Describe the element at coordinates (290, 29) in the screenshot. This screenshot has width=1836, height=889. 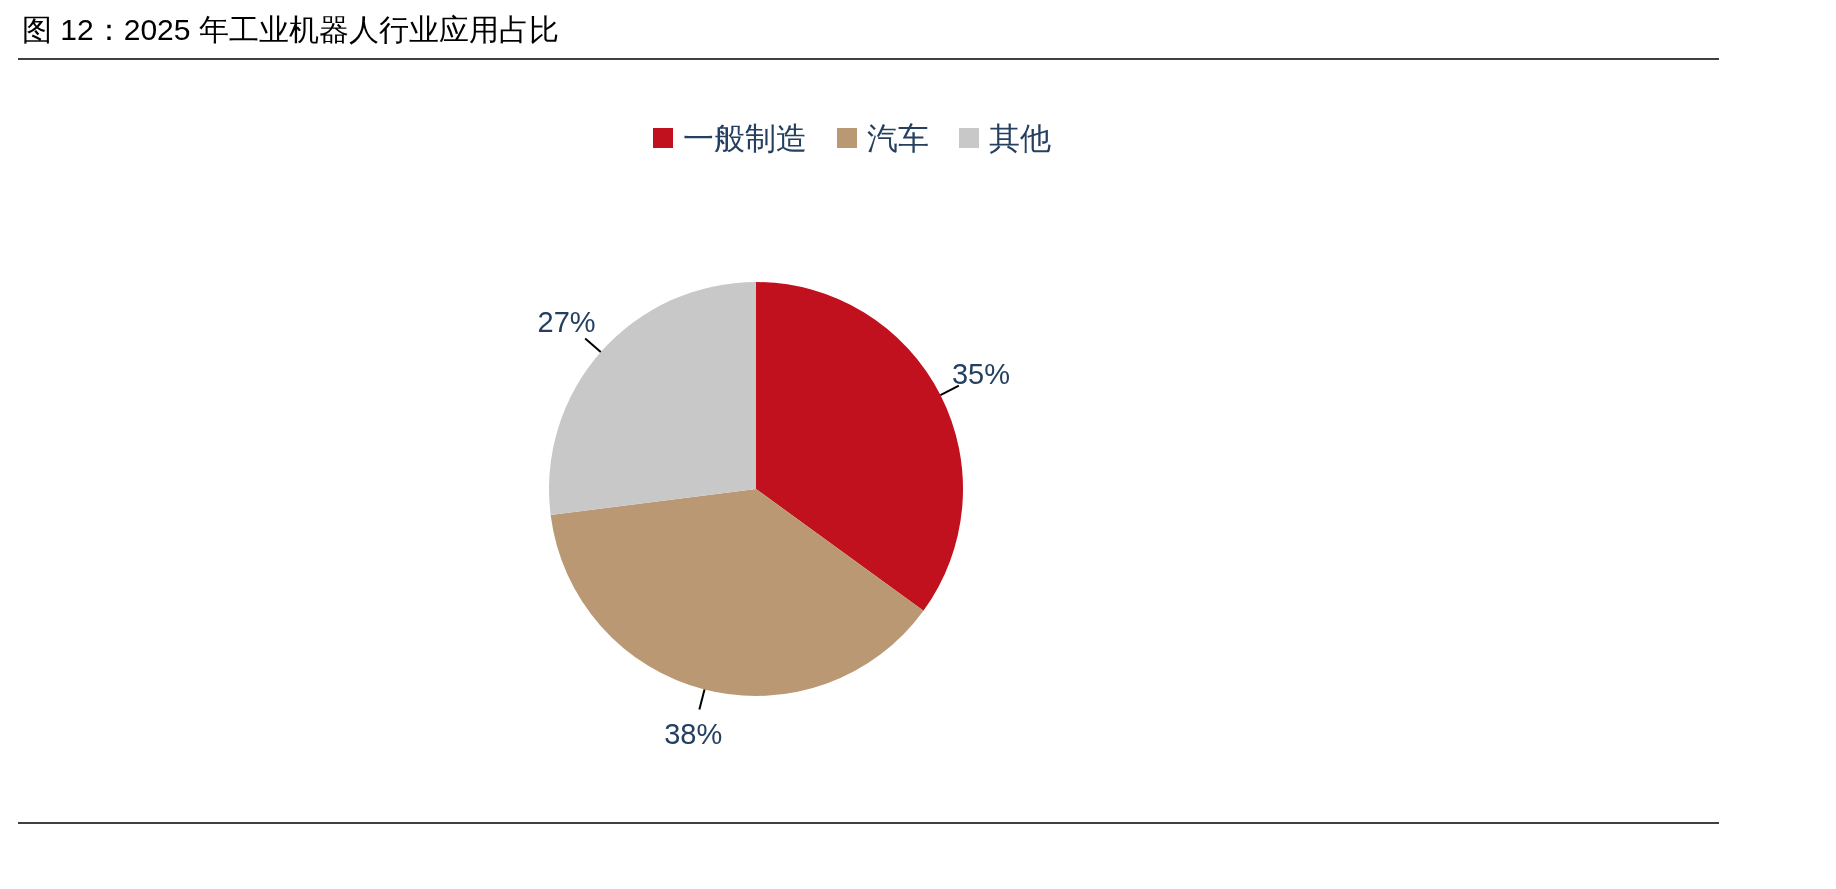
I see `text: 图 12：2025 年工业机器人行业应用占比` at that location.